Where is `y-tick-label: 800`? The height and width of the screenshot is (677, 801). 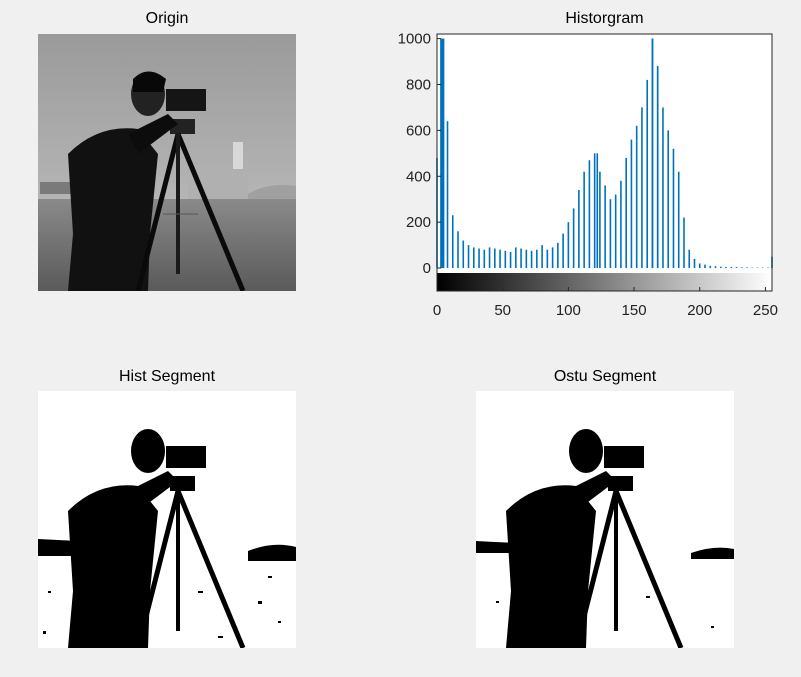
y-tick-label: 800 is located at coordinates (418, 84).